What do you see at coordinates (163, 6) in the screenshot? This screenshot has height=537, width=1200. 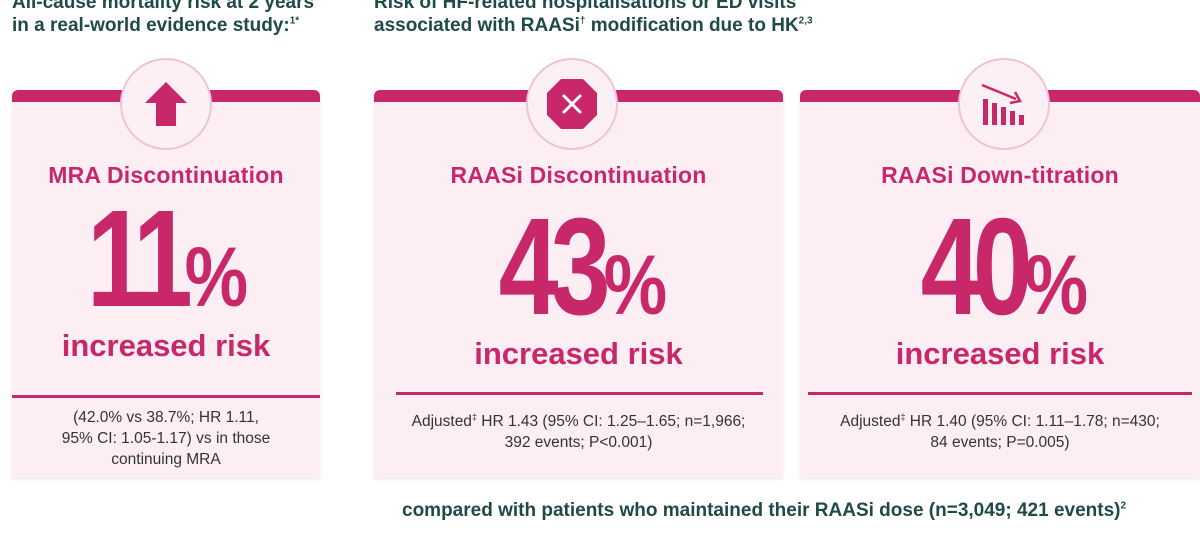 I see `mortality-heading-line1: All-cause mortality risk at 2 years` at bounding box center [163, 6].